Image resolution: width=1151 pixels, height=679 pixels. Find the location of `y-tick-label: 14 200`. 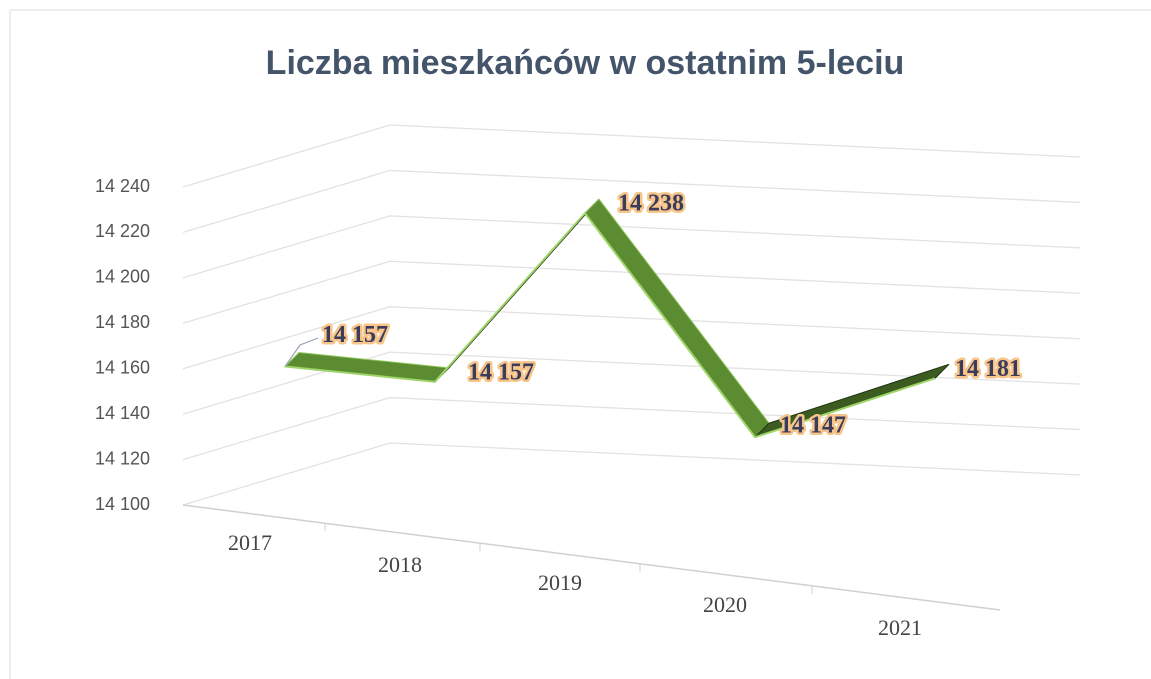

y-tick-label: 14 200 is located at coordinates (122, 277).